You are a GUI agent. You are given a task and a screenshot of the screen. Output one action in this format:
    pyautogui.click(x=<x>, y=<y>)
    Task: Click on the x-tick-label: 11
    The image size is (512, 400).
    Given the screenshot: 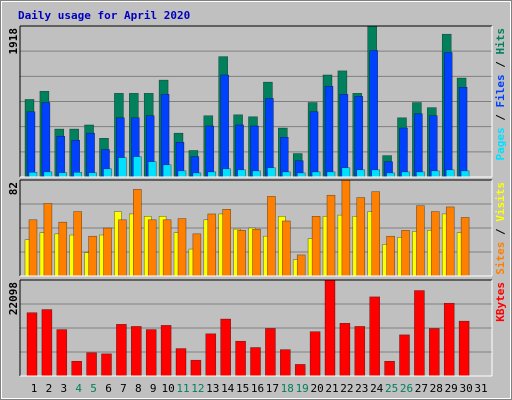 What is the action you would take?
    pyautogui.click(x=182, y=388)
    